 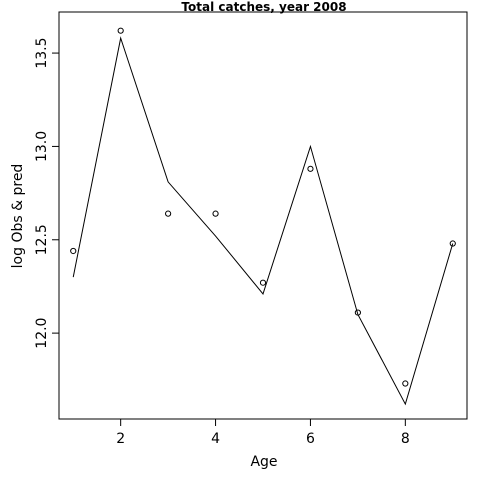 I want to click on x-tick-label: 6, so click(x=310, y=439).